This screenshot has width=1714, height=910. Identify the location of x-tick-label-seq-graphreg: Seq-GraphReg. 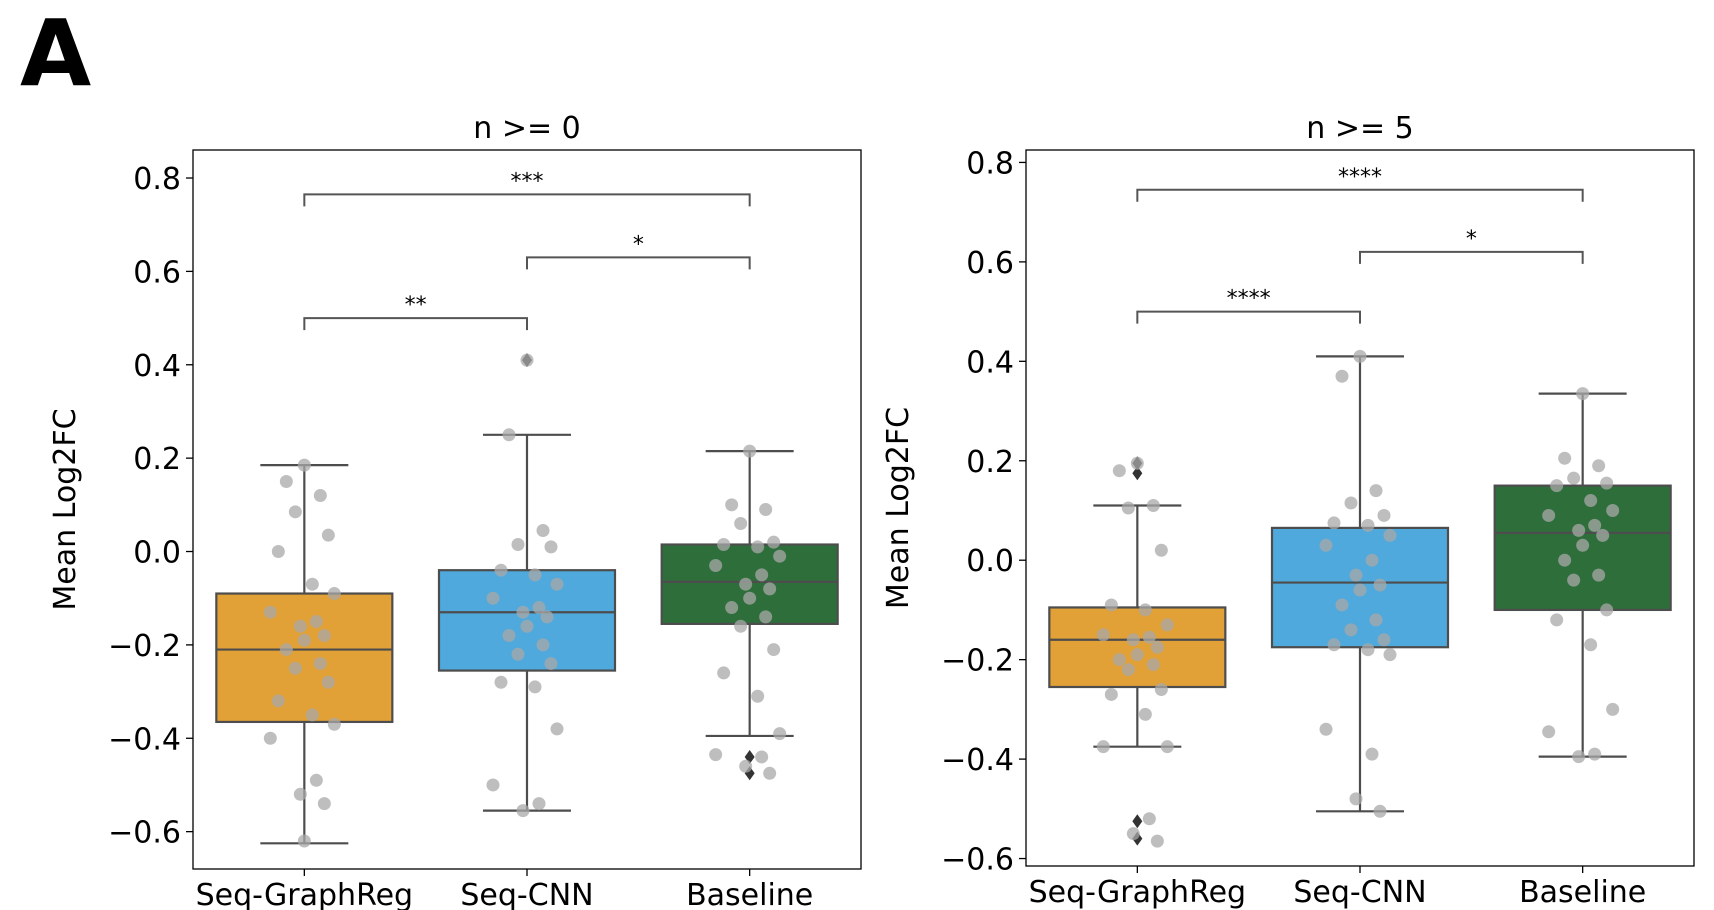
(305, 894).